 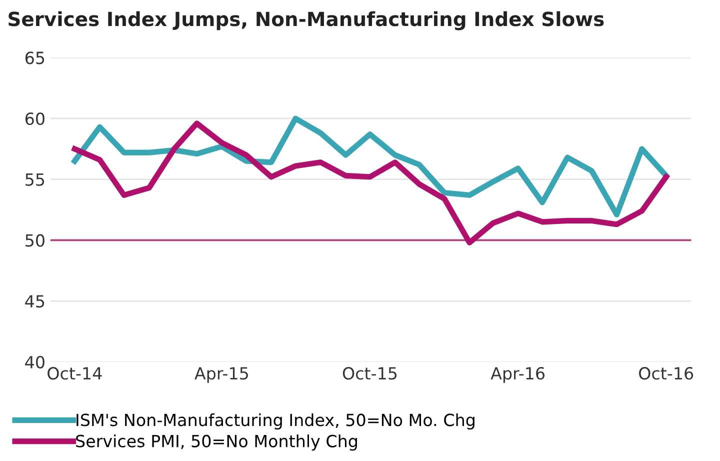 I want to click on x-tick-label: Oct-15, so click(x=369, y=373).